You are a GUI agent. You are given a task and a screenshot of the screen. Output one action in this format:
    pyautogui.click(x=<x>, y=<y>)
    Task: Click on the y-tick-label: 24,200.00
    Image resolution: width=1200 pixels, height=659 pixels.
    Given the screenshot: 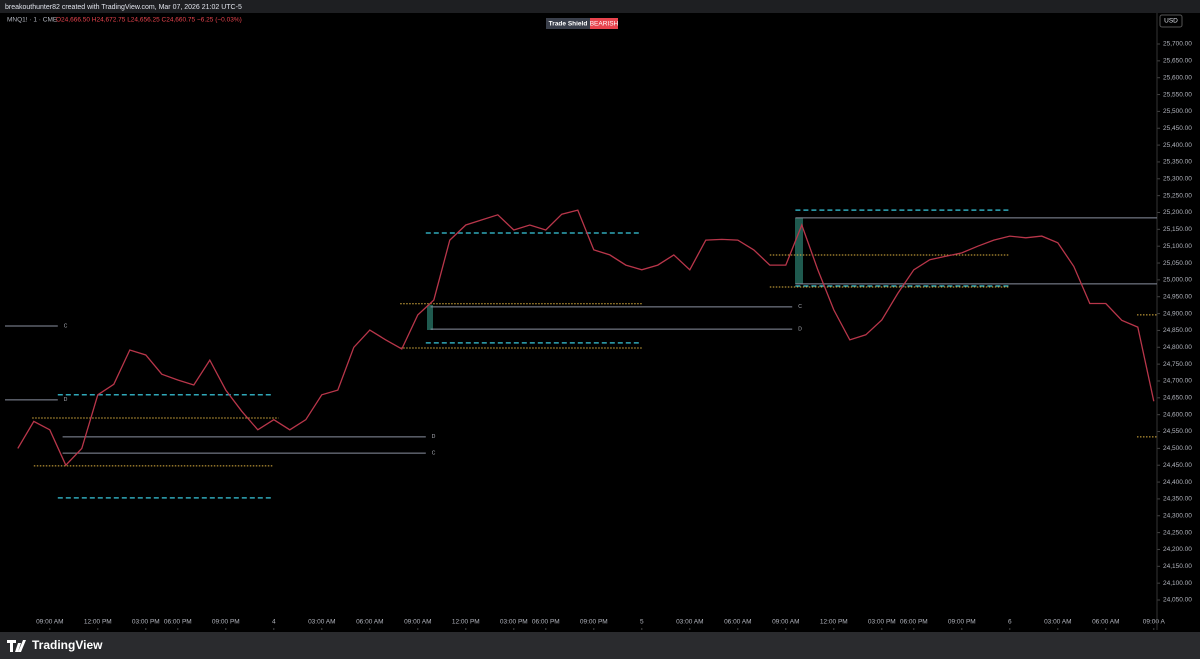 What is the action you would take?
    pyautogui.click(x=1177, y=549)
    